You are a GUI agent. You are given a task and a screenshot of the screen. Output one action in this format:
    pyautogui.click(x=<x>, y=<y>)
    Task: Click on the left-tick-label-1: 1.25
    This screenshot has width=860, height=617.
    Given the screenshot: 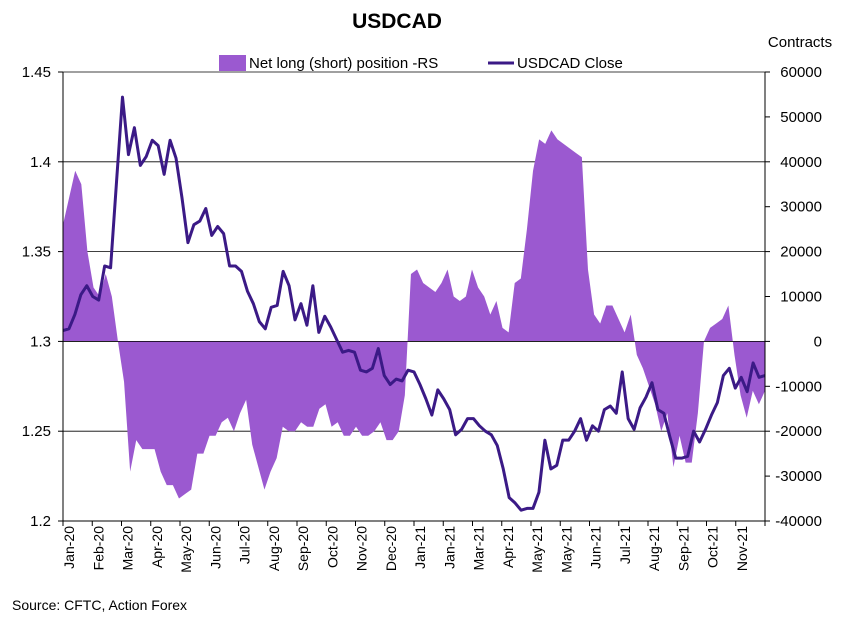 What is the action you would take?
    pyautogui.click(x=36, y=431)
    